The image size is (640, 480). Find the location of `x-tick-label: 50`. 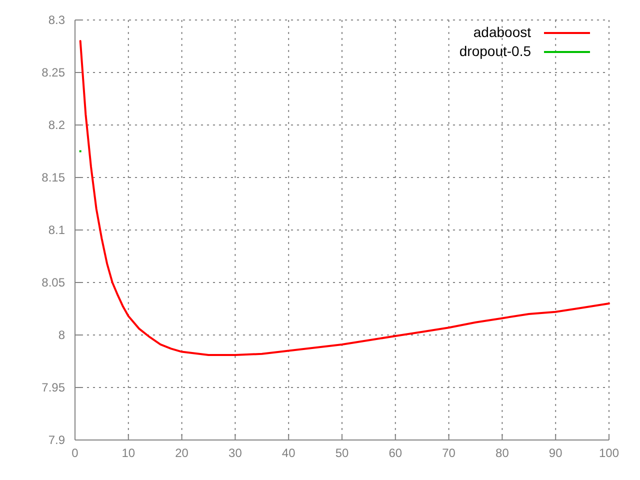

x-tick-label: 50 is located at coordinates (342, 453).